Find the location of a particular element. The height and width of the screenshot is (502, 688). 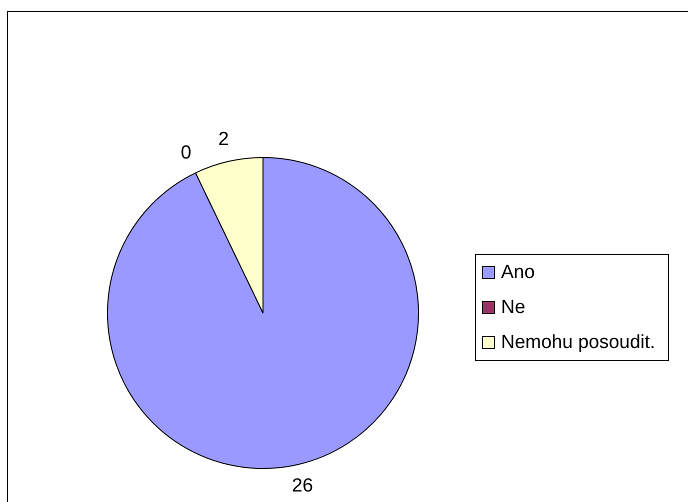

legend-label: Ano is located at coordinates (518, 273).